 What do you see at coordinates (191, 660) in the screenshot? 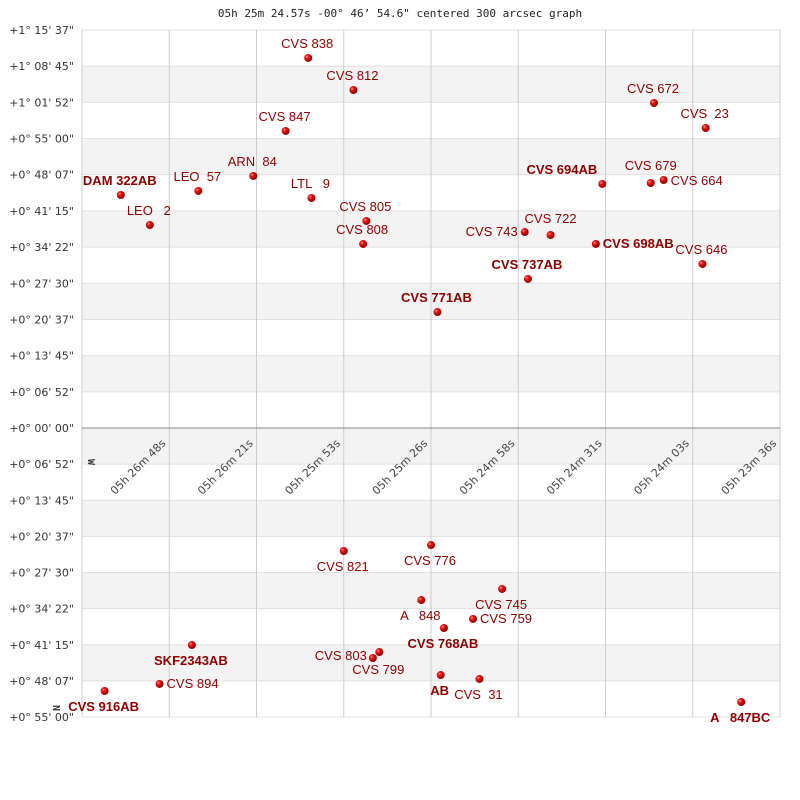
I see `star-label: SKF2343AB` at bounding box center [191, 660].